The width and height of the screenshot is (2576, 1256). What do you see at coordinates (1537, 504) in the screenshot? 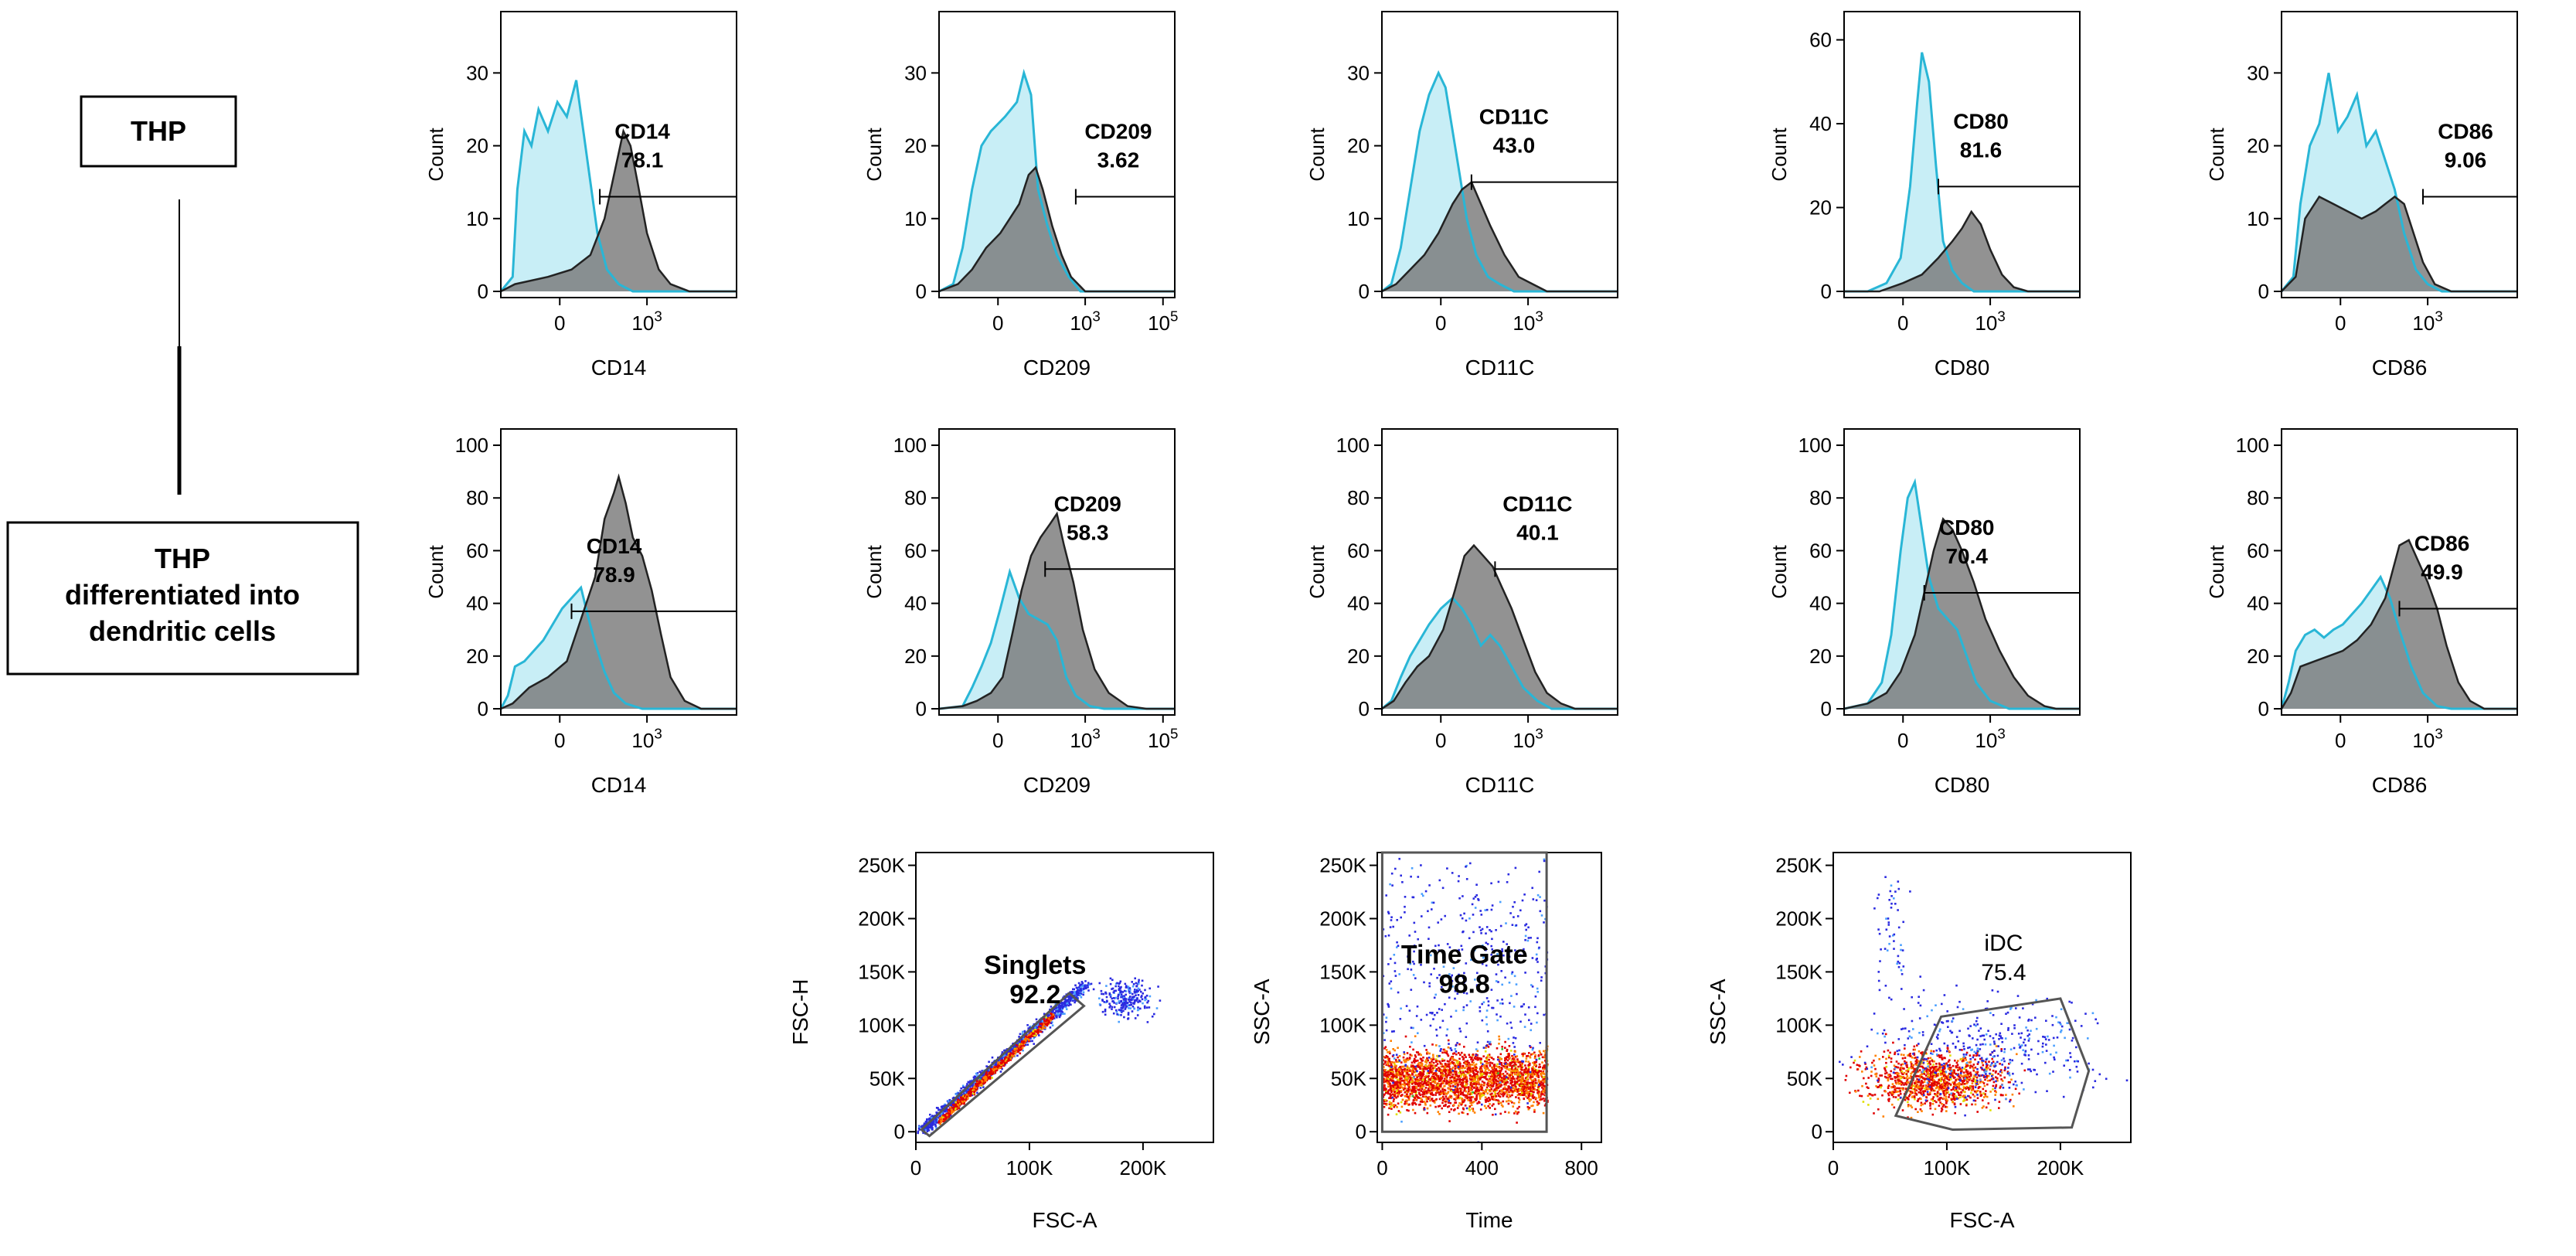
I see `gate-label: CD11C` at bounding box center [1537, 504].